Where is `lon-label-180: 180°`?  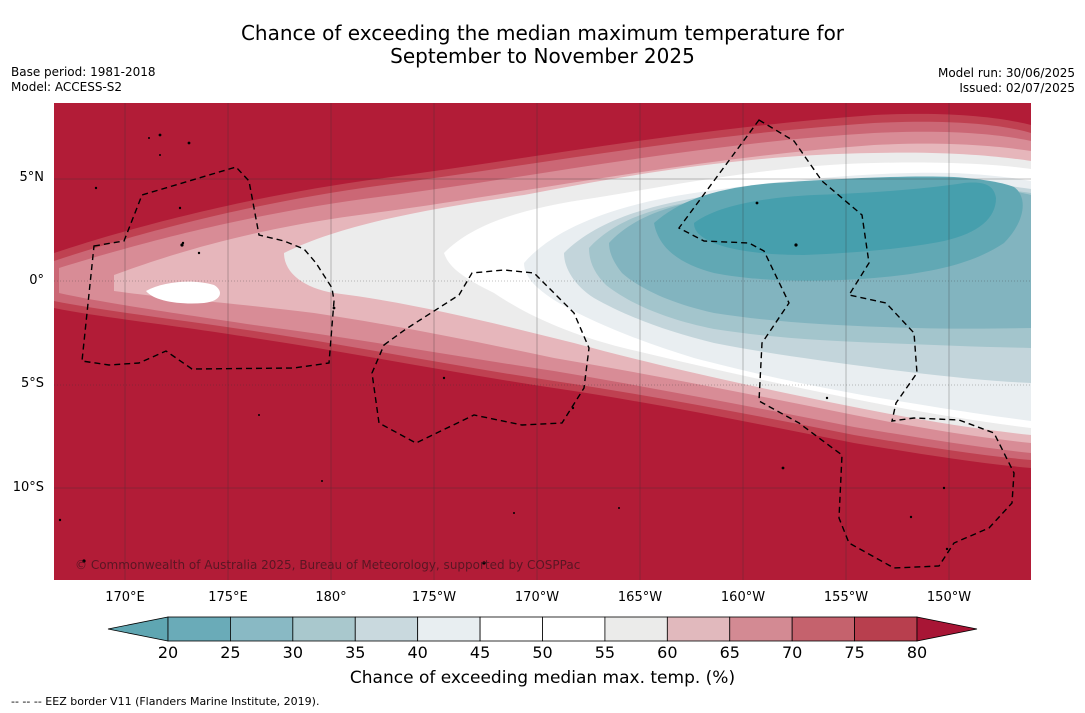
lon-label-180: 180° is located at coordinates (331, 597).